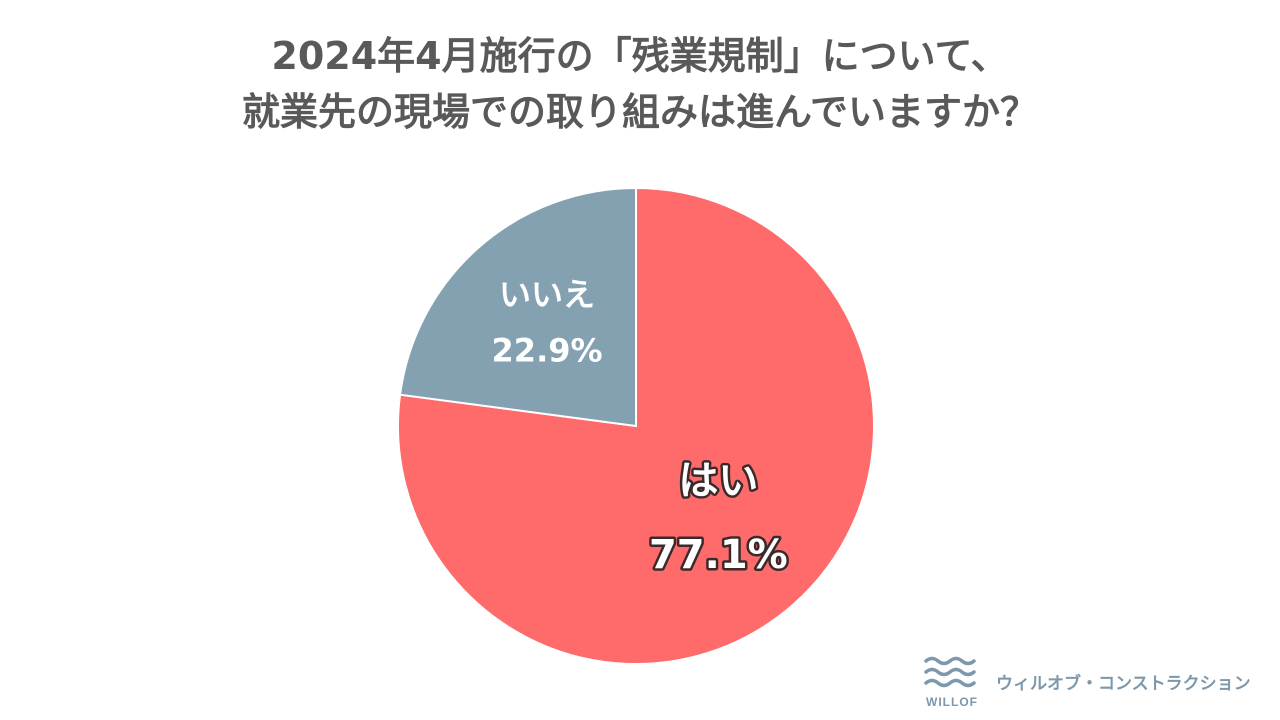 This screenshot has height=720, width=1280. I want to click on logo-wordmark: WILLOF, so click(952, 702).